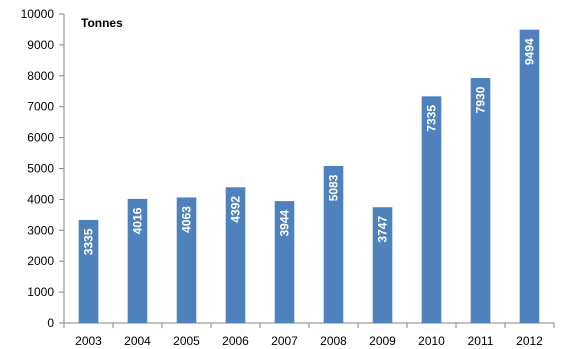  What do you see at coordinates (383, 229) in the screenshot?
I see `bar-value-label: 3747` at bounding box center [383, 229].